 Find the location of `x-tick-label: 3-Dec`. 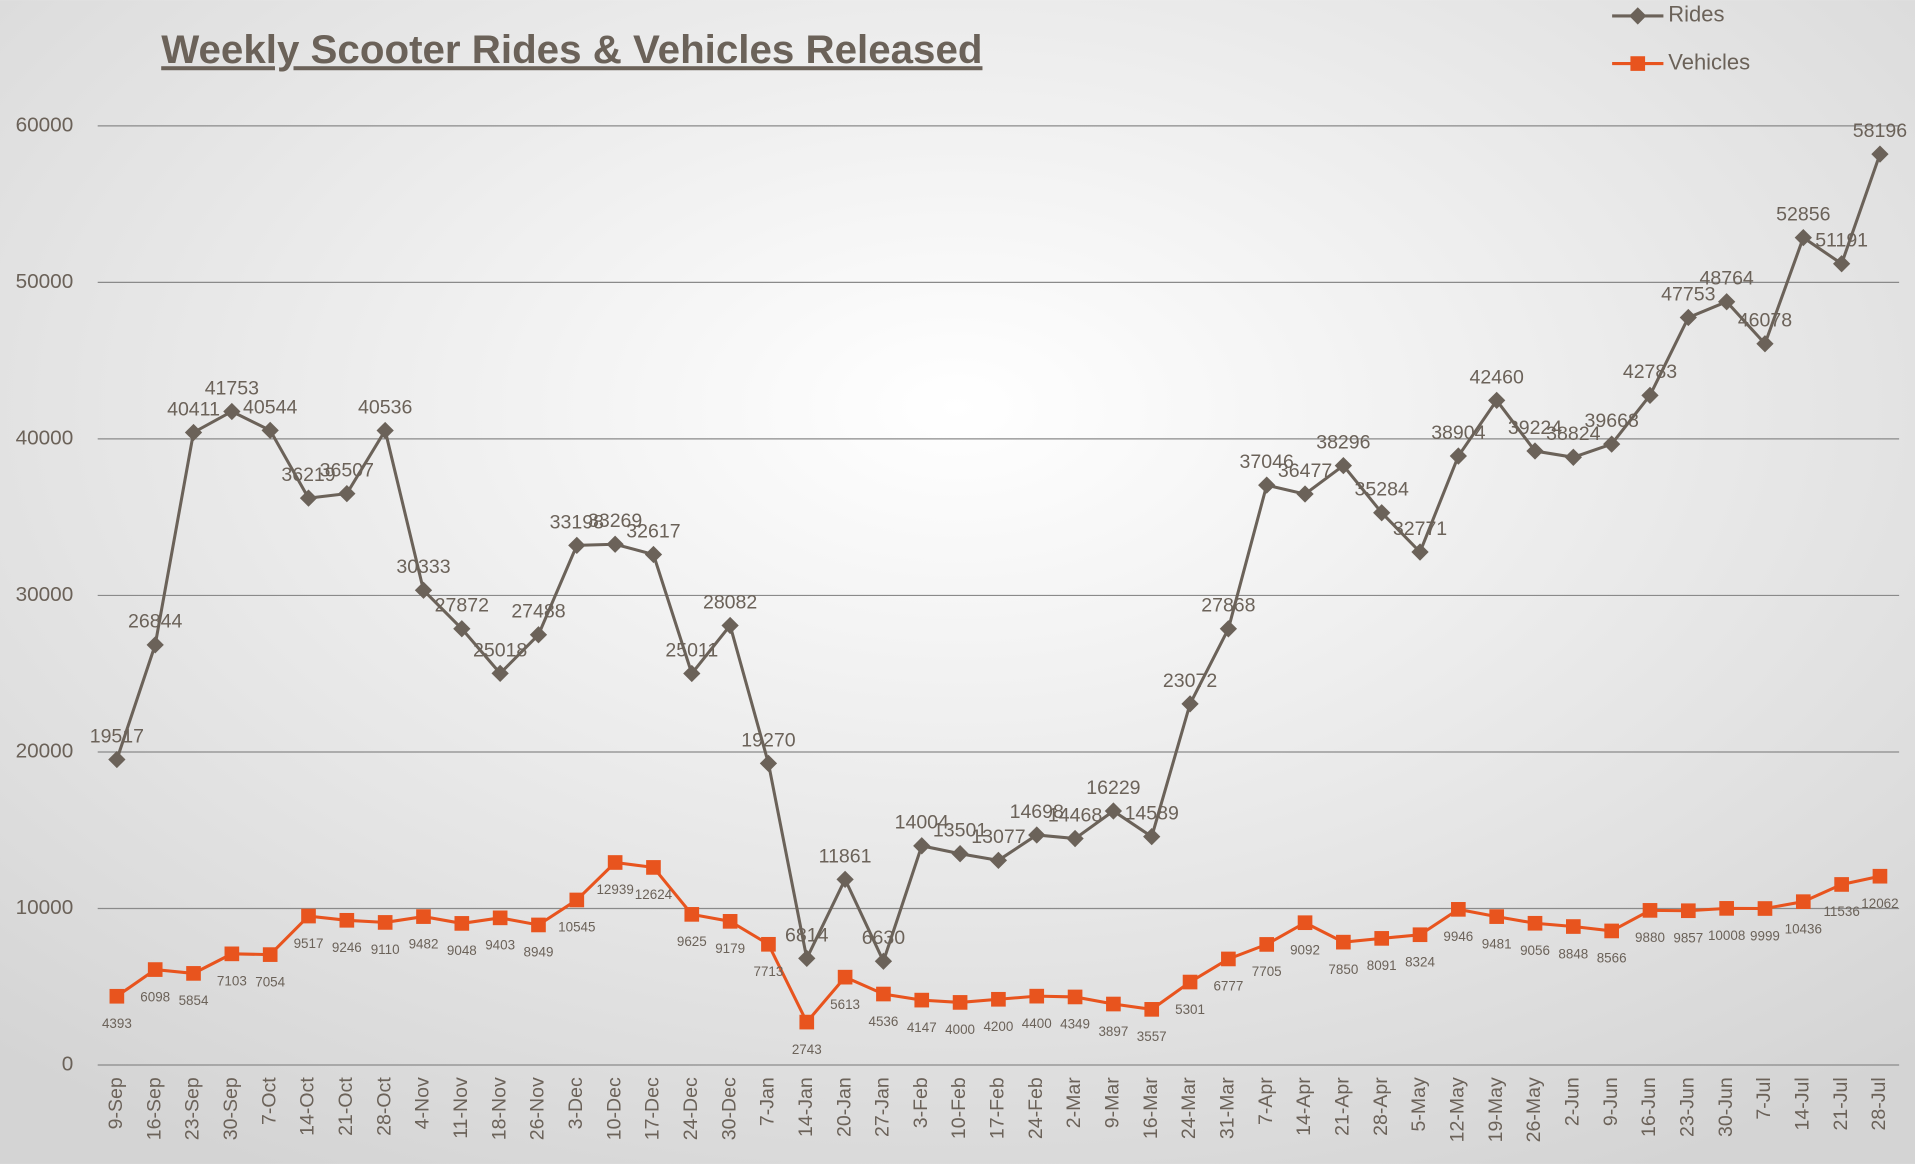

x-tick-label: 3-Dec is located at coordinates (576, 1103).